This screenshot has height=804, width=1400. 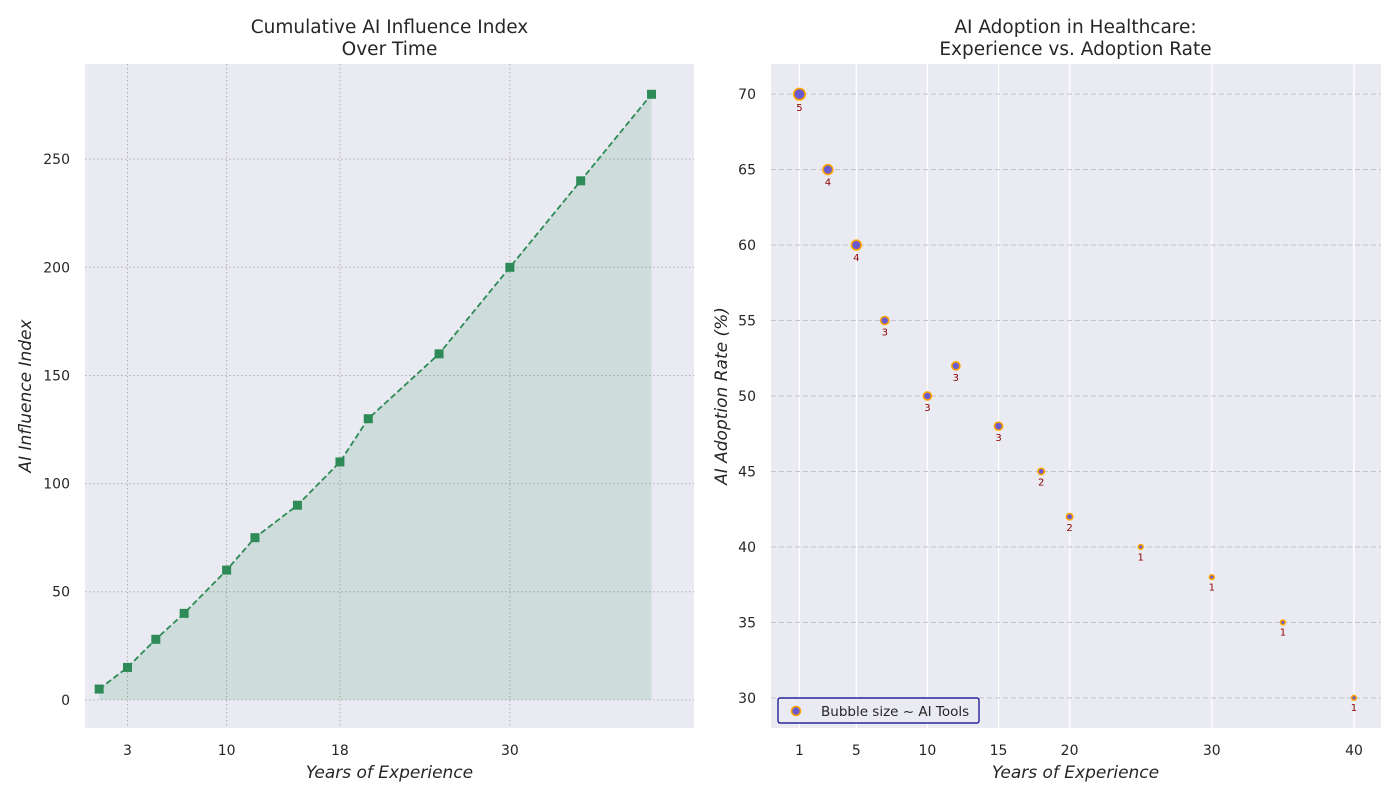 I want to click on left-y-axis-label: AI Influence Index, so click(x=26, y=395).